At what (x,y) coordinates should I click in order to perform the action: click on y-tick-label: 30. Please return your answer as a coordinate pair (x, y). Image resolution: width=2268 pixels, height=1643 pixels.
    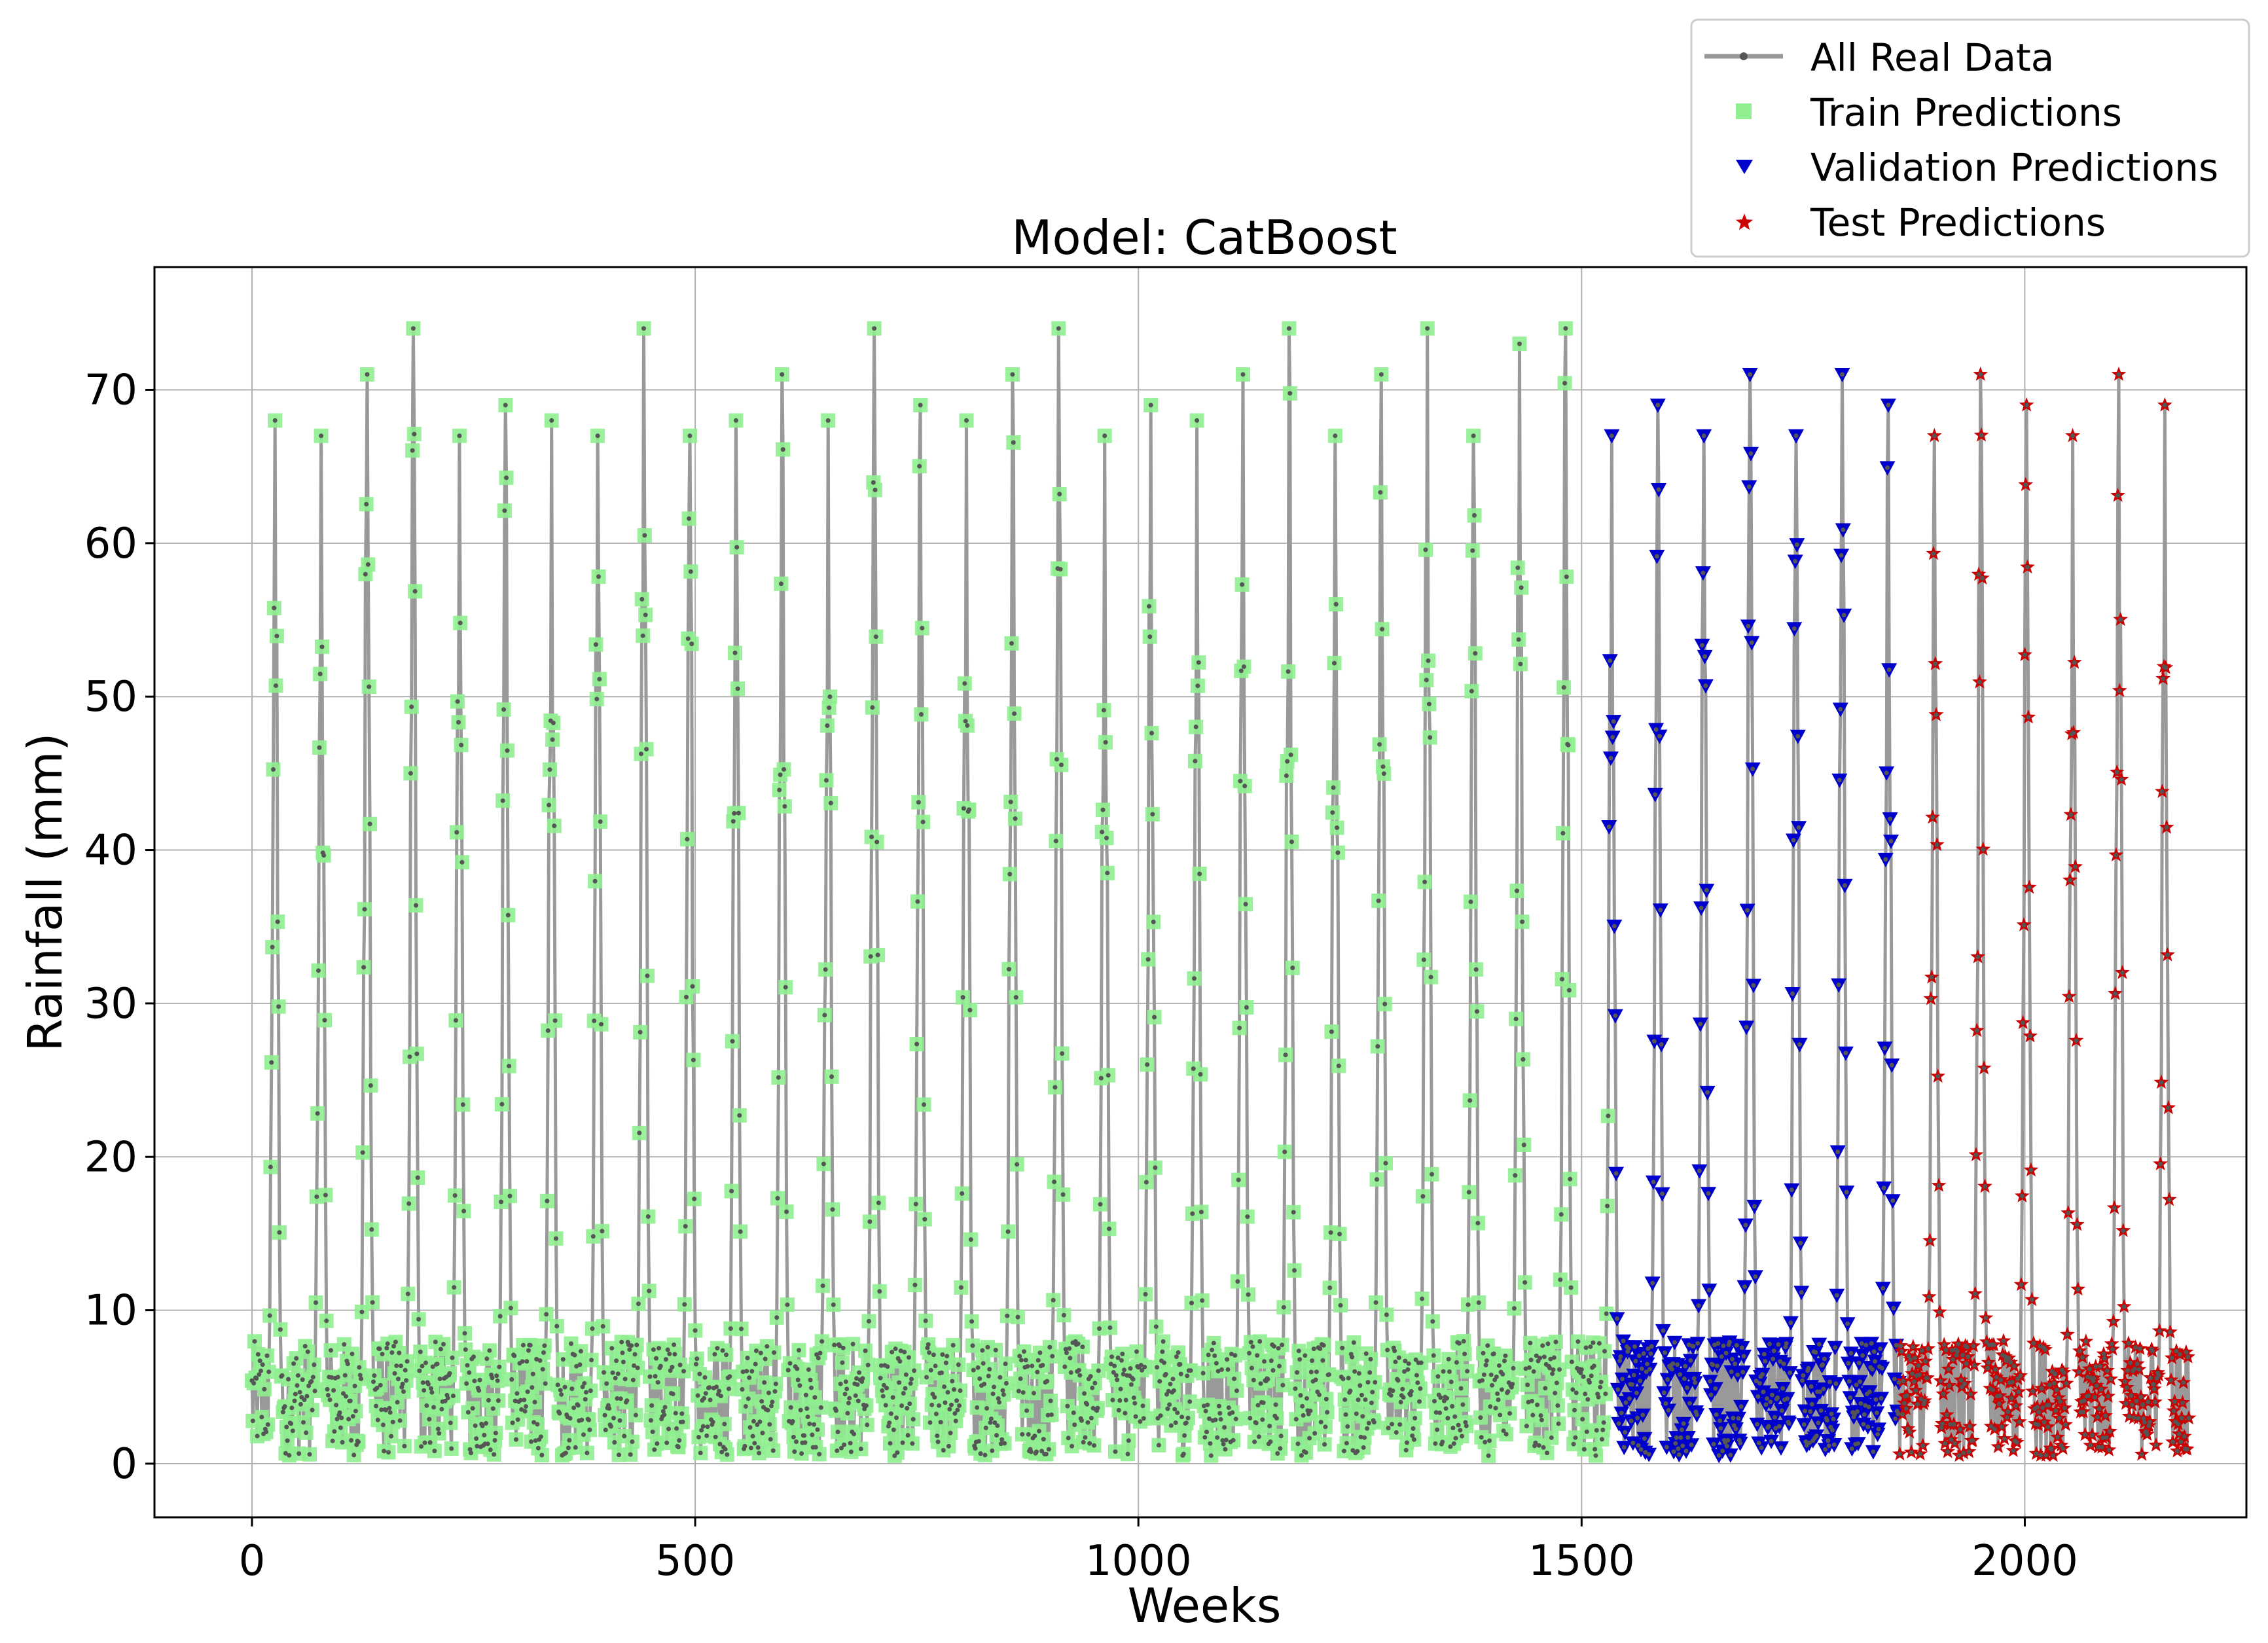
    Looking at the image, I should click on (110, 1004).